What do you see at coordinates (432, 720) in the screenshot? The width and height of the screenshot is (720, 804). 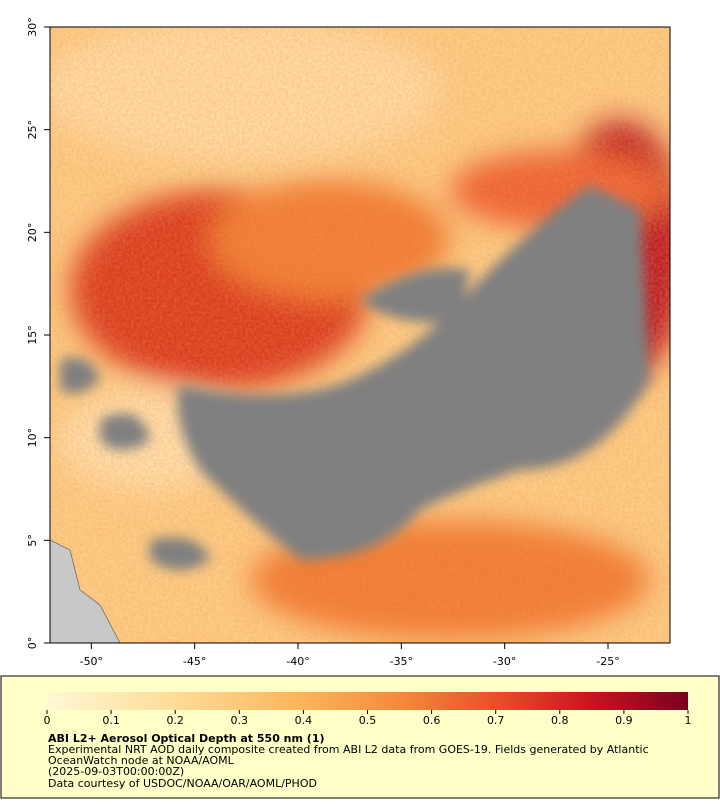 I see `colorbar-tick-label: 0.6` at bounding box center [432, 720].